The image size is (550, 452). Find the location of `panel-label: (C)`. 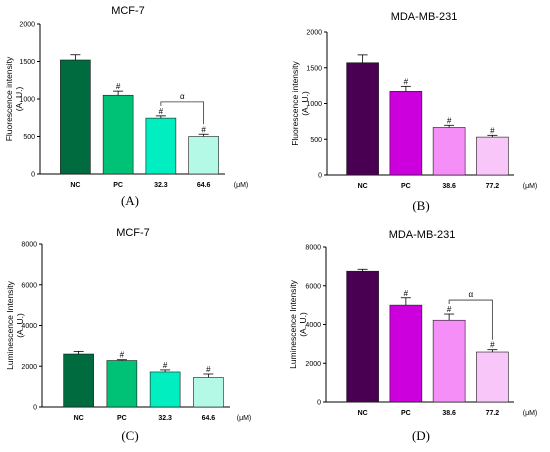

panel-label: (C) is located at coordinates (129, 435).